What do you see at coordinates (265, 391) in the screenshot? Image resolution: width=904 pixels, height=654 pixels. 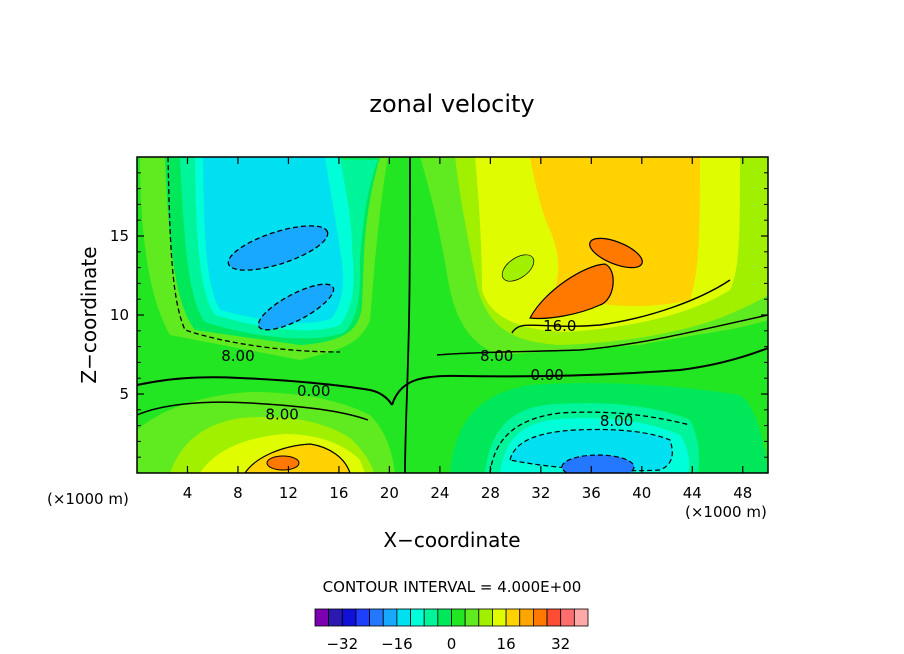 I see `zero-line-left` at bounding box center [265, 391].